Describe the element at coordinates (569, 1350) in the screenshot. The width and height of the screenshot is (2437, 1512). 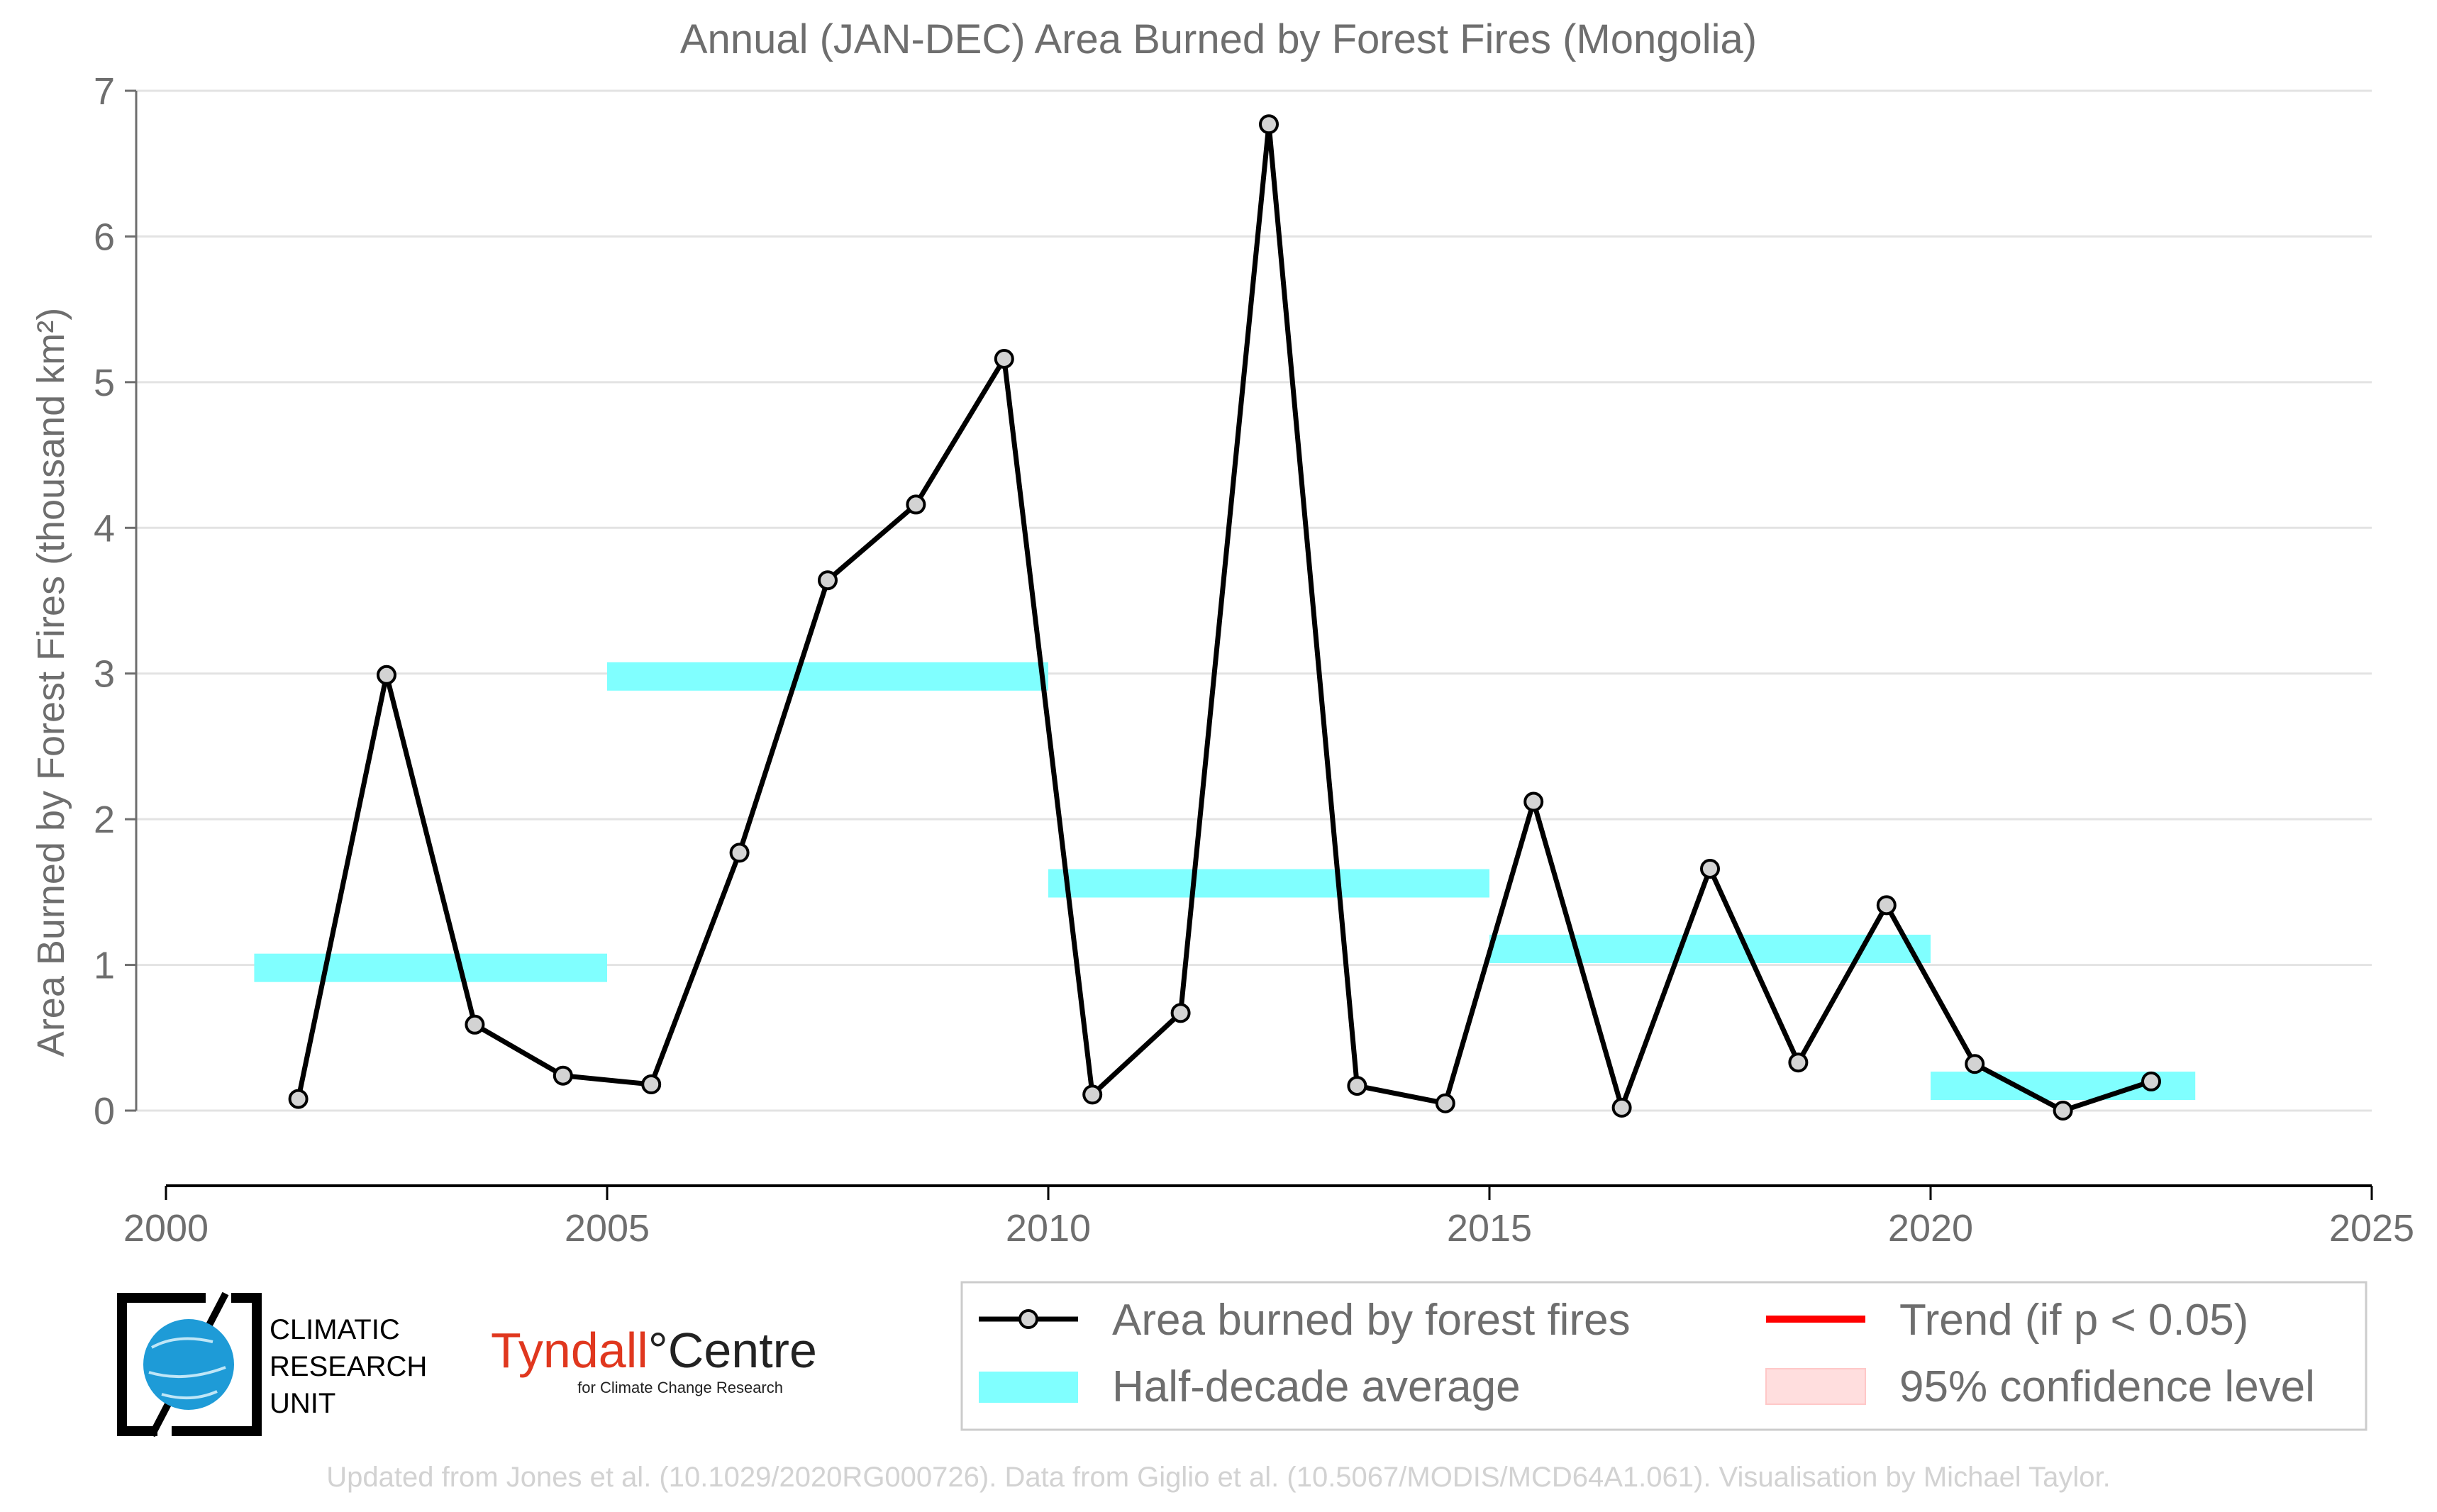
I see `tyndall-name: Tyndall` at that location.